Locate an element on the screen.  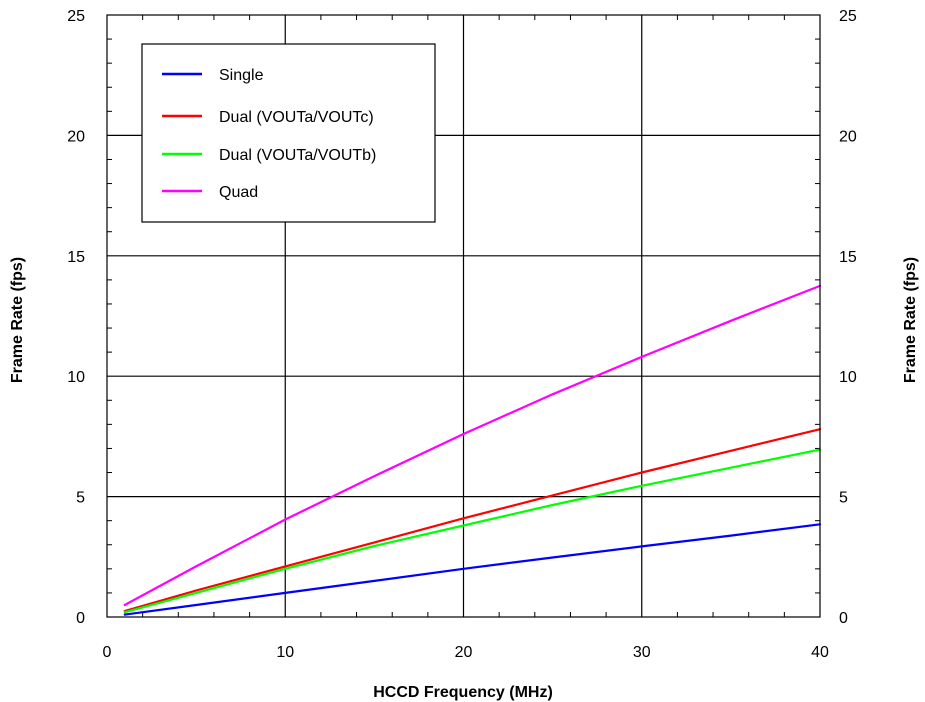
y-tick-label-left: 15 is located at coordinates (76, 257).